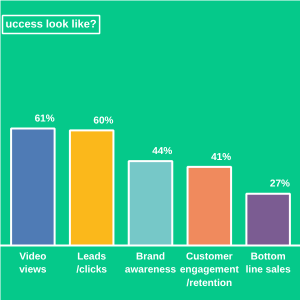  Describe the element at coordinates (150, 264) in the screenshot. I see `x-tick-label: Brand awareness` at that location.